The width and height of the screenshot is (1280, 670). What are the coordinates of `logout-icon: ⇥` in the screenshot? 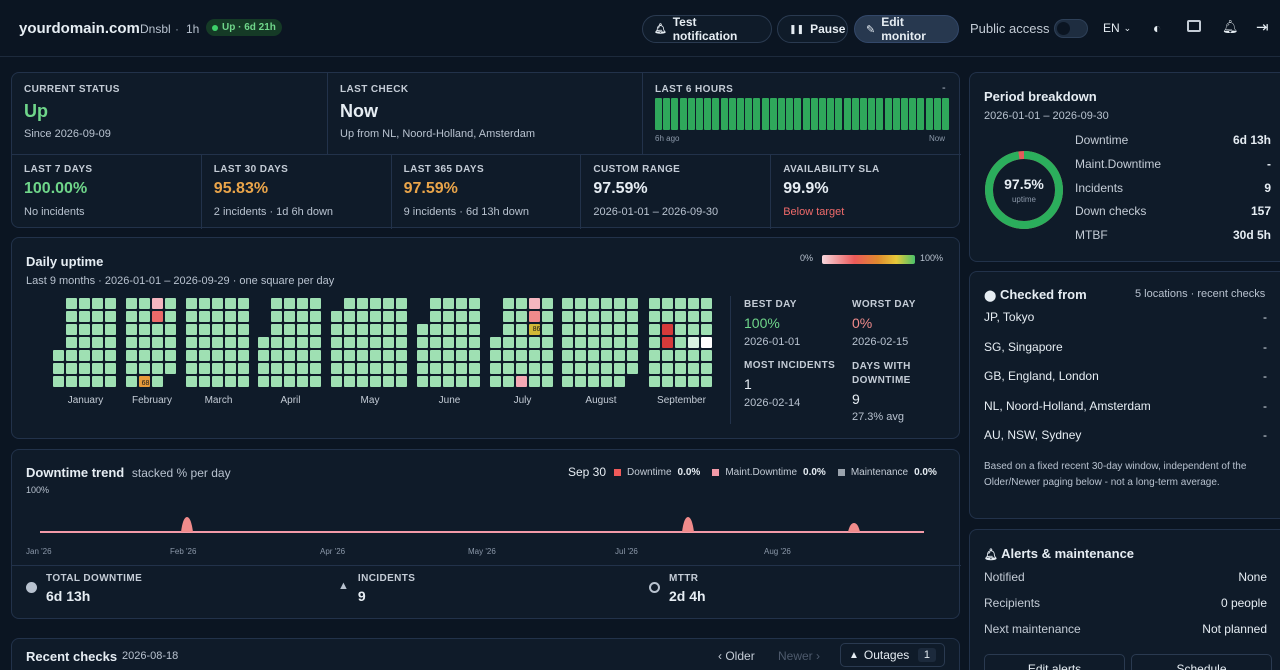 It's located at (1262, 27).